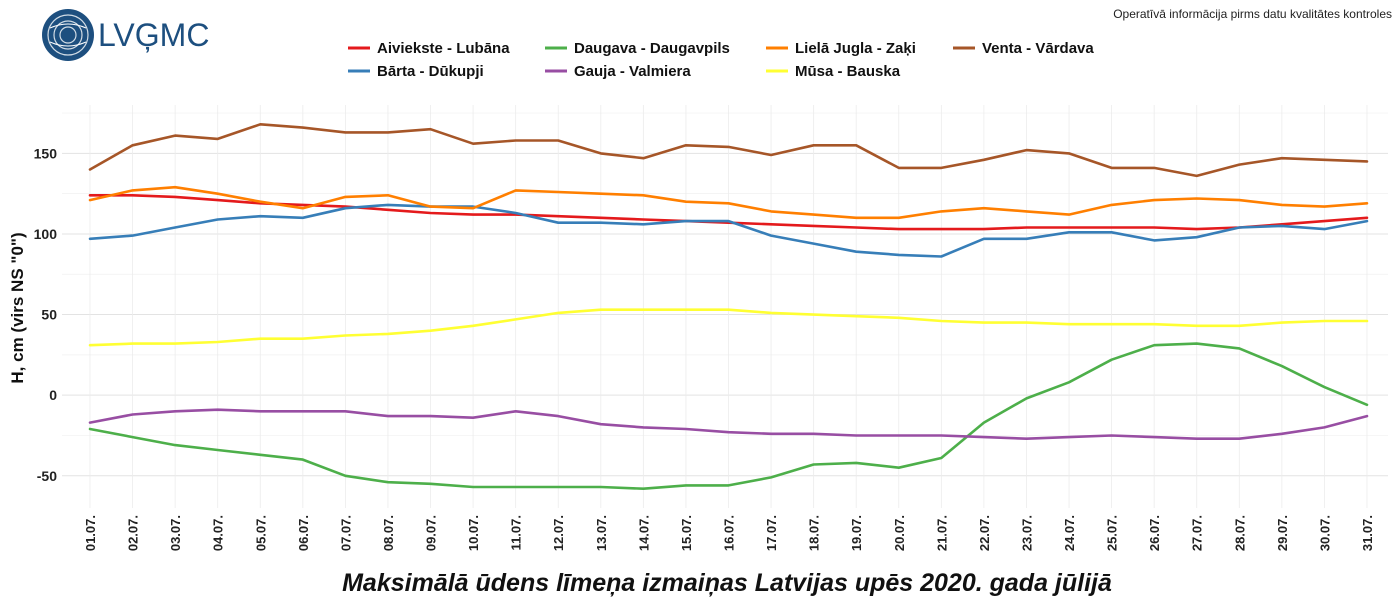 The height and width of the screenshot is (600, 1400). I want to click on x-tick-label: 11.07., so click(516, 532).